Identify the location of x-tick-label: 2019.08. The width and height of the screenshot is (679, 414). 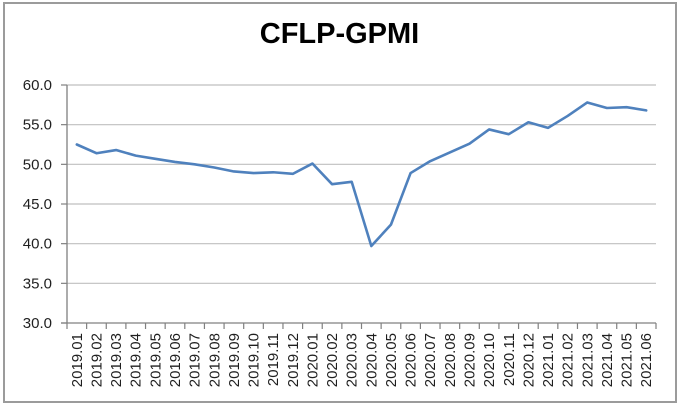
(214, 360).